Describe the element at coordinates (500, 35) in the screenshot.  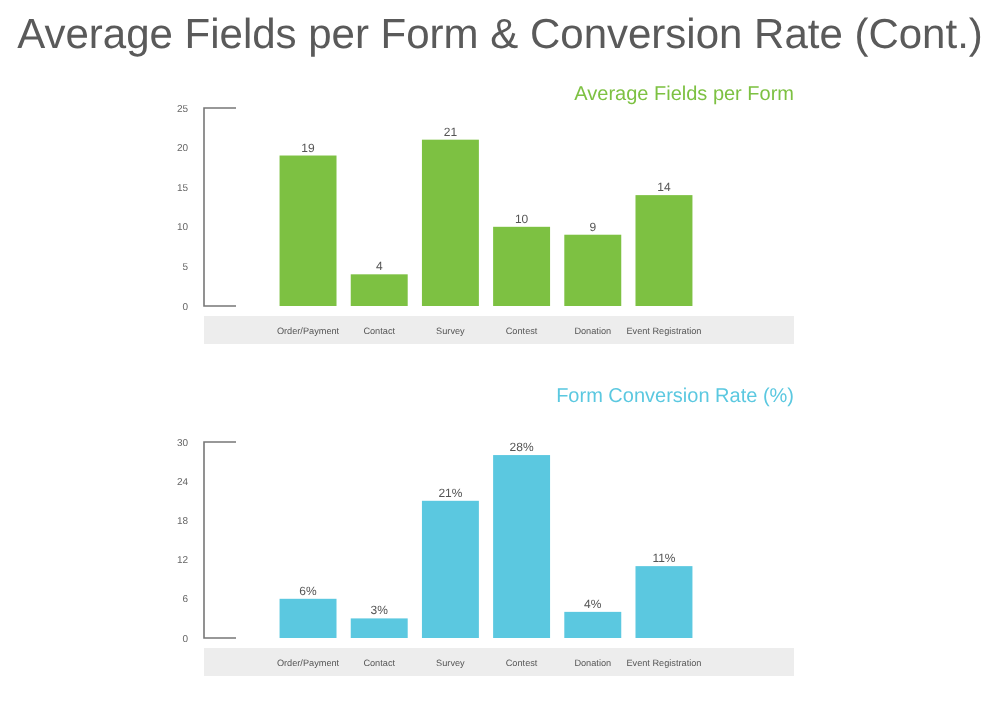
I see `chart-title: Average Fields per Form & Conversion Rate (Cont.)` at that location.